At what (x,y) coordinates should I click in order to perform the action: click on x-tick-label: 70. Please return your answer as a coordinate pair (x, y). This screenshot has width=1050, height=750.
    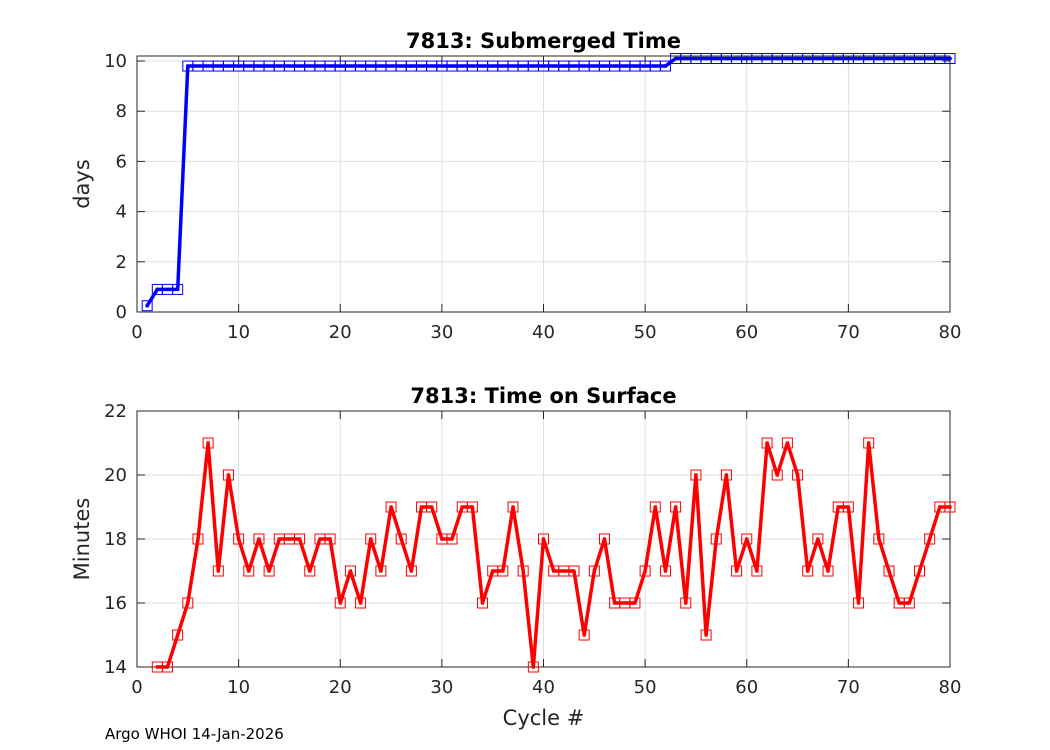
    Looking at the image, I should click on (848, 687).